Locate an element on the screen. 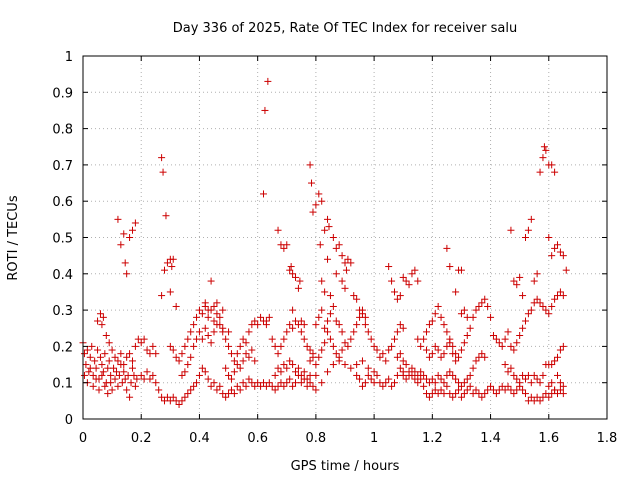 The height and width of the screenshot is (480, 640). y-tick-label: 0.1 is located at coordinates (62, 384).